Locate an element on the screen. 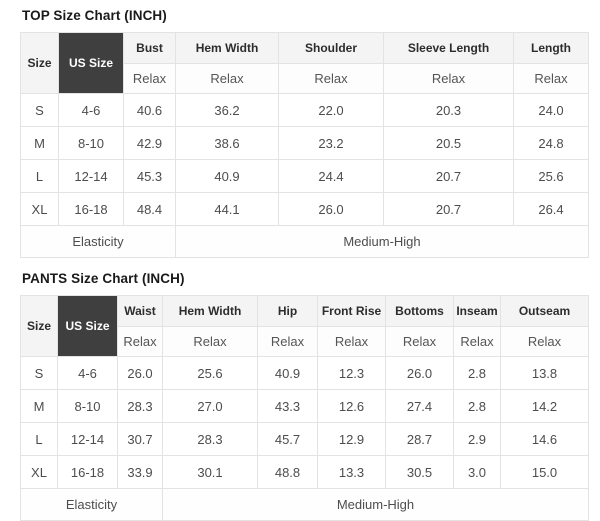  measurement-value-cell: 24.4 is located at coordinates (331, 176).